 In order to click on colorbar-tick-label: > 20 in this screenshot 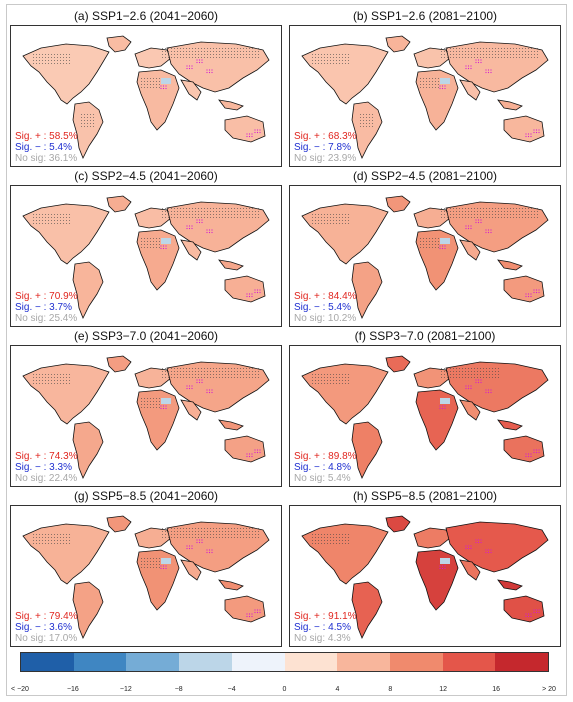, I will do `click(549, 689)`.